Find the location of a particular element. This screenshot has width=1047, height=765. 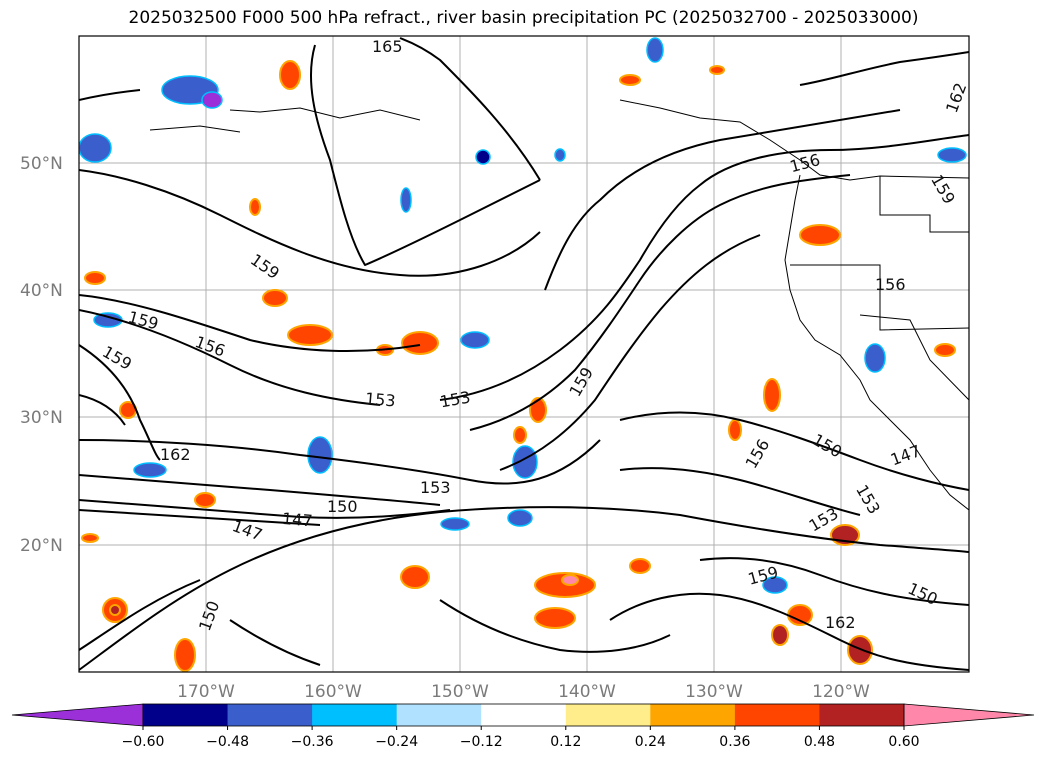

lon-label: 140°W is located at coordinates (587, 692).